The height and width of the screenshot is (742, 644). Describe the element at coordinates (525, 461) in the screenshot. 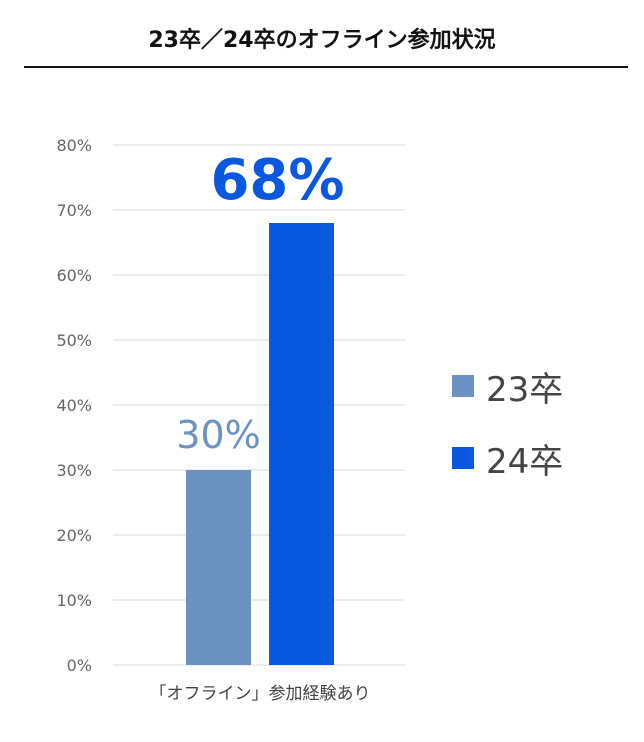

I see `legend-label-24: 24卒` at that location.